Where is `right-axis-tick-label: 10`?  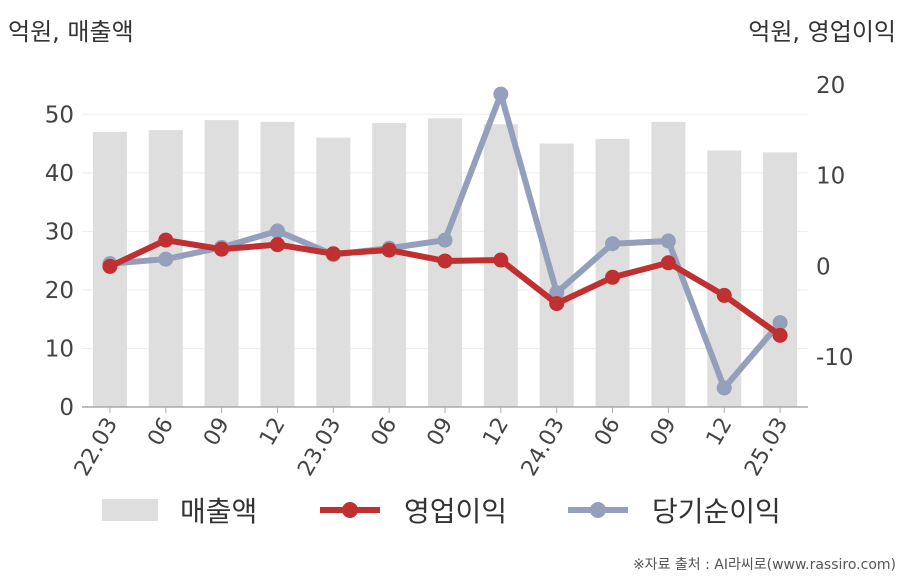
right-axis-tick-label: 10 is located at coordinates (830, 177).